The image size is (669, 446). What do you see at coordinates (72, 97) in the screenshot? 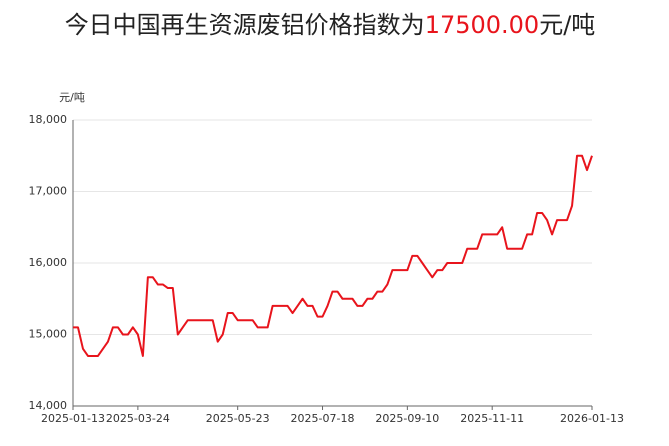
I see `y-unit: 元/吨` at bounding box center [72, 97].